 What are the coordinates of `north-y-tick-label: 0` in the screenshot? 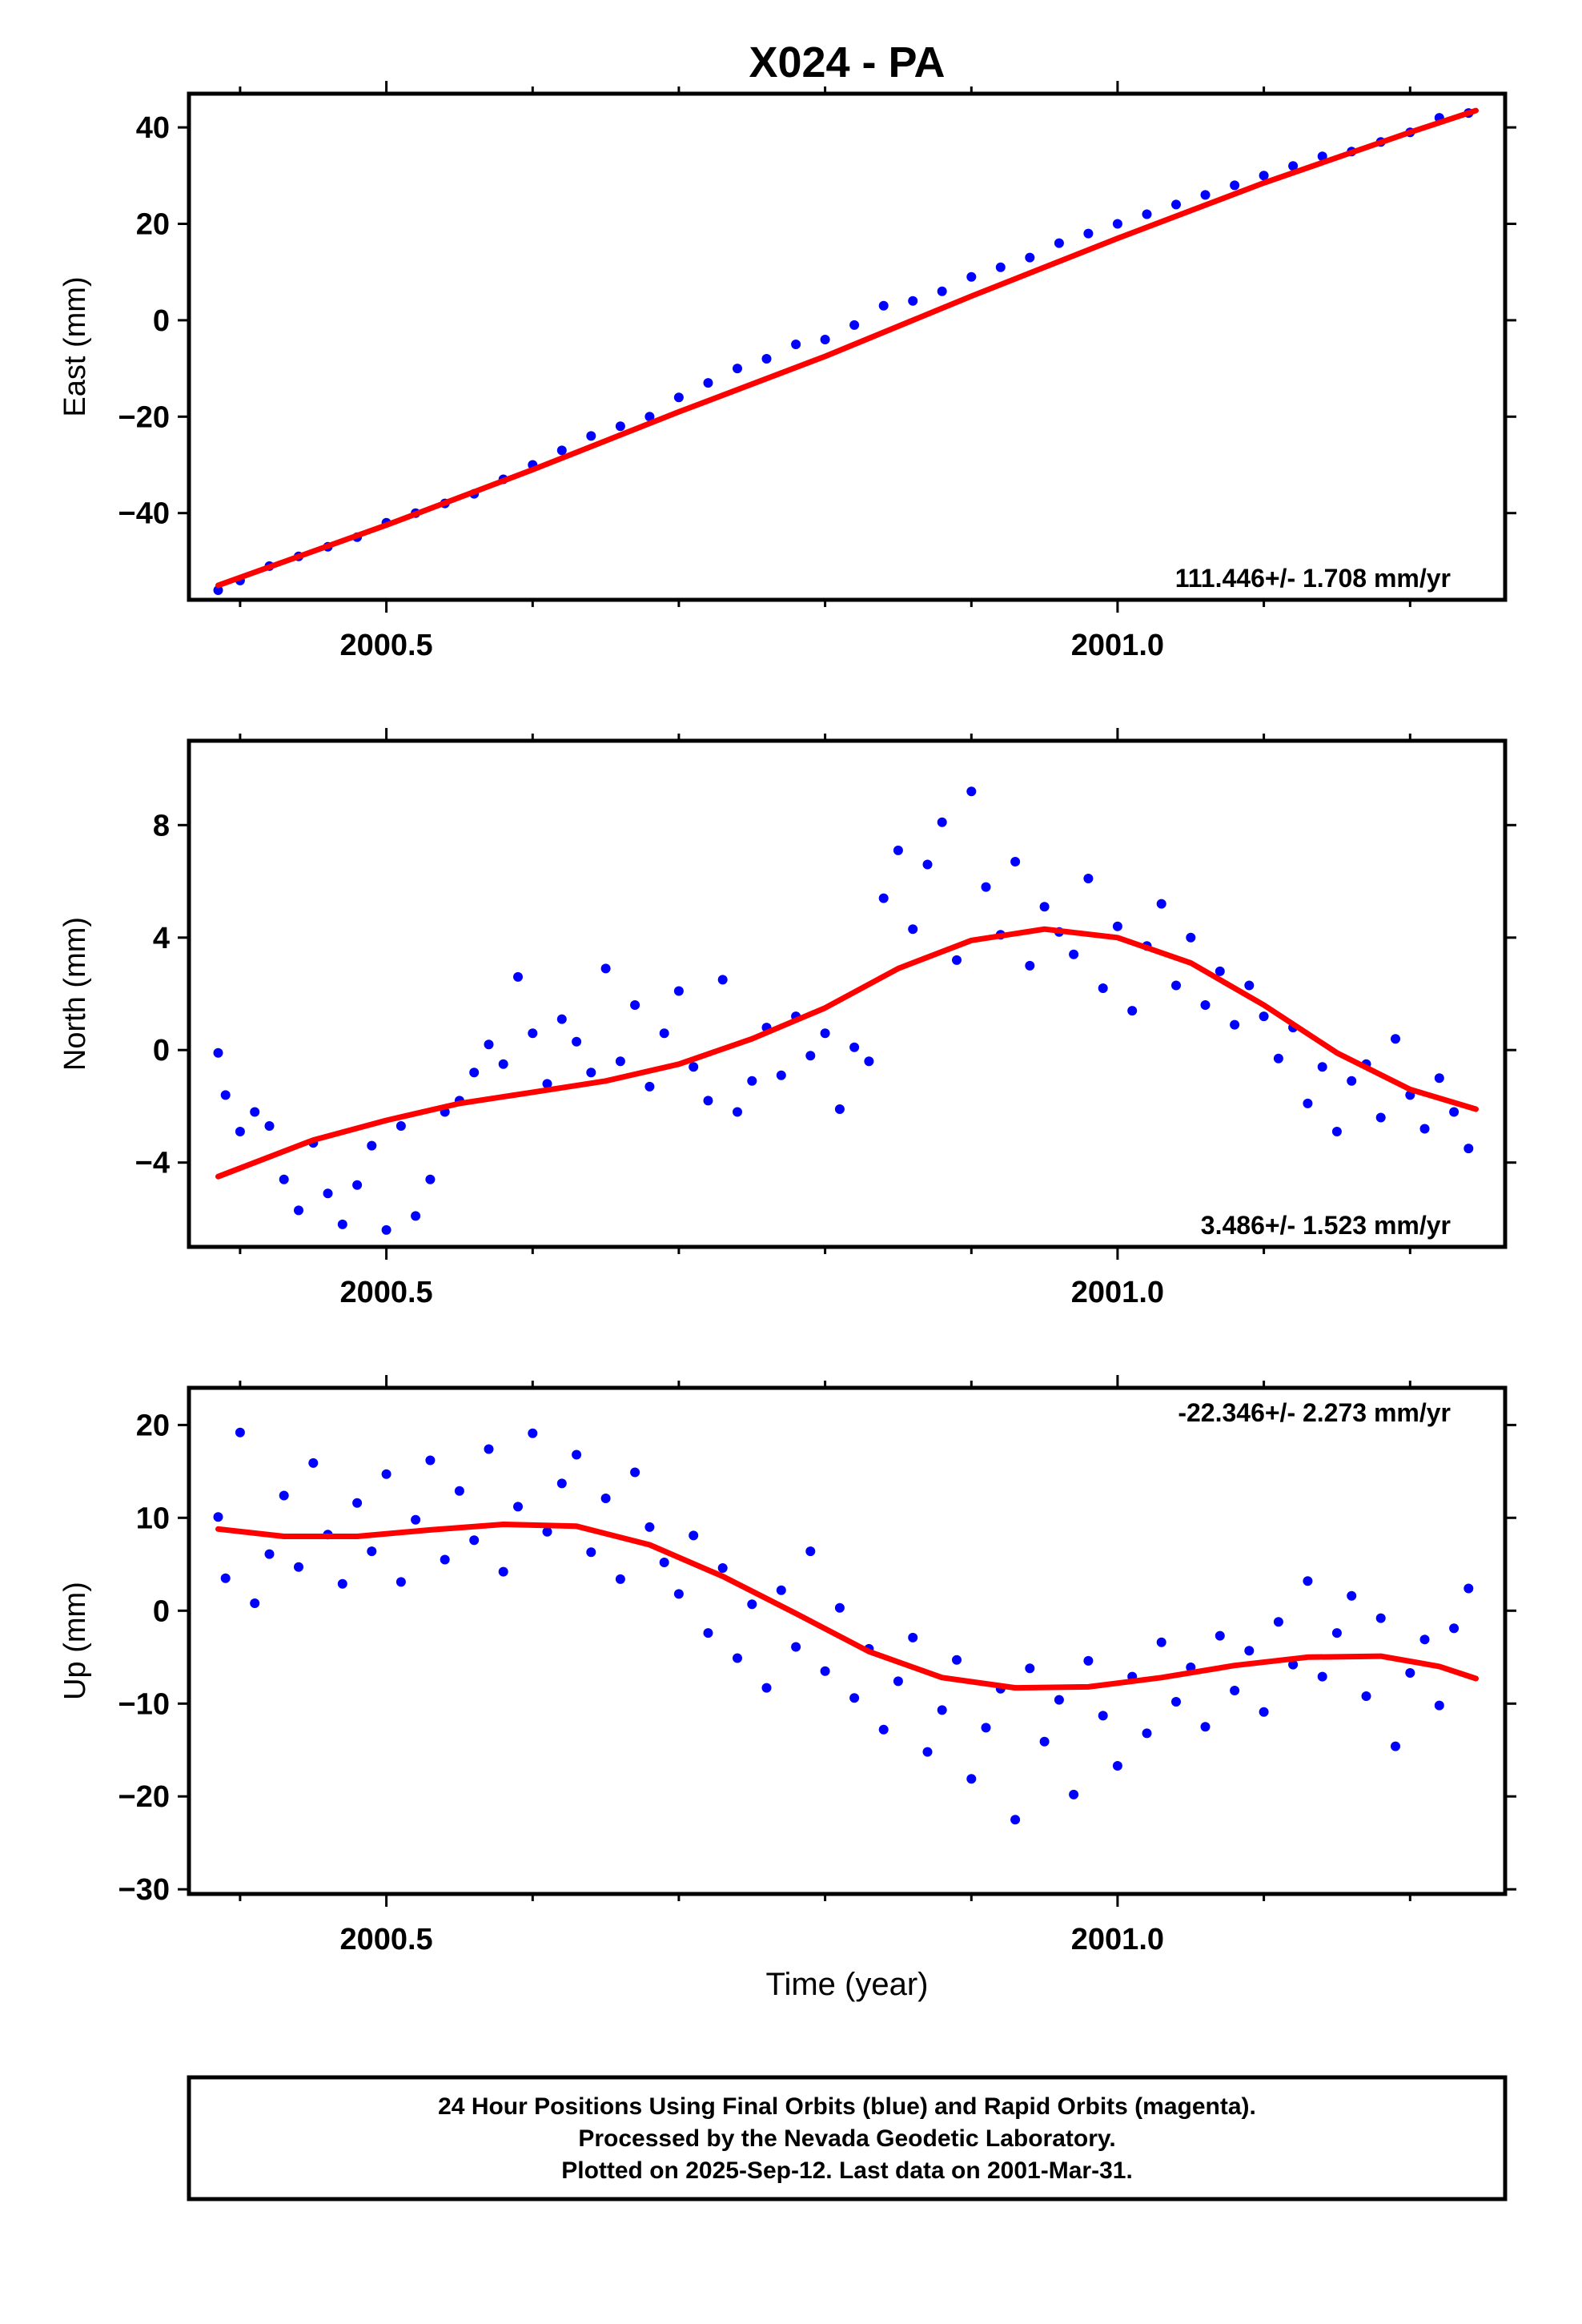 It's located at (161, 1051).